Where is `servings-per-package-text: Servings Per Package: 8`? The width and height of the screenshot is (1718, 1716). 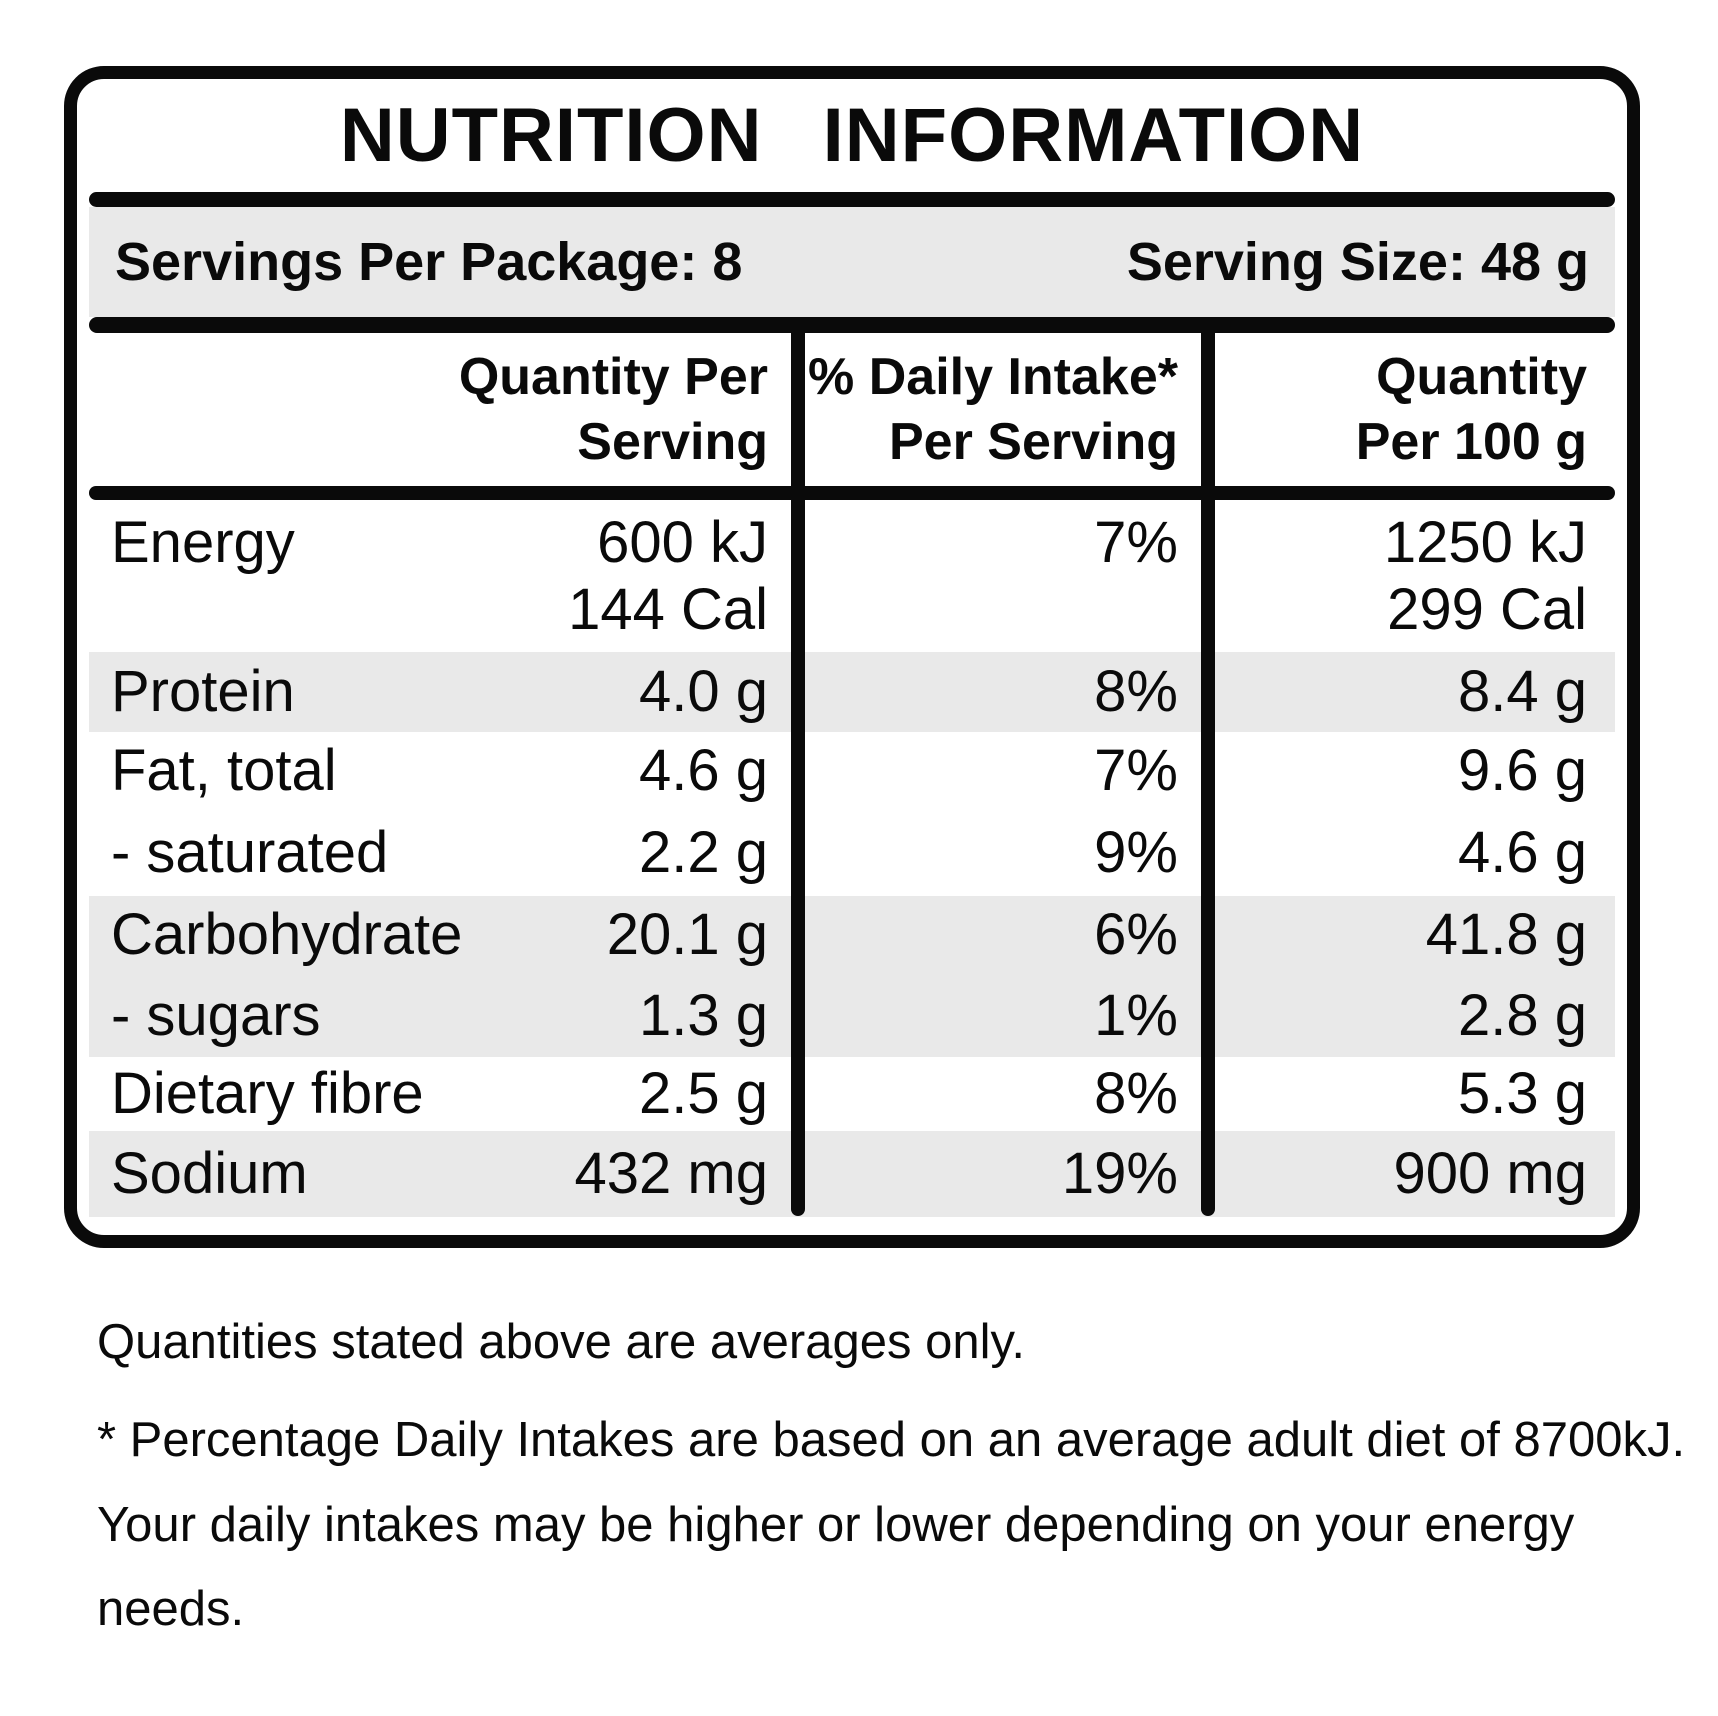
servings-per-package-text: Servings Per Package: 8 is located at coordinates (429, 262).